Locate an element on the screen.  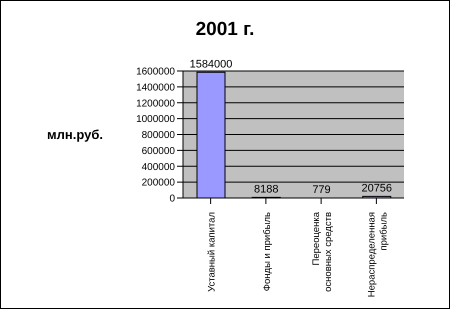
y-tick-label: 200000 is located at coordinates (159, 183).